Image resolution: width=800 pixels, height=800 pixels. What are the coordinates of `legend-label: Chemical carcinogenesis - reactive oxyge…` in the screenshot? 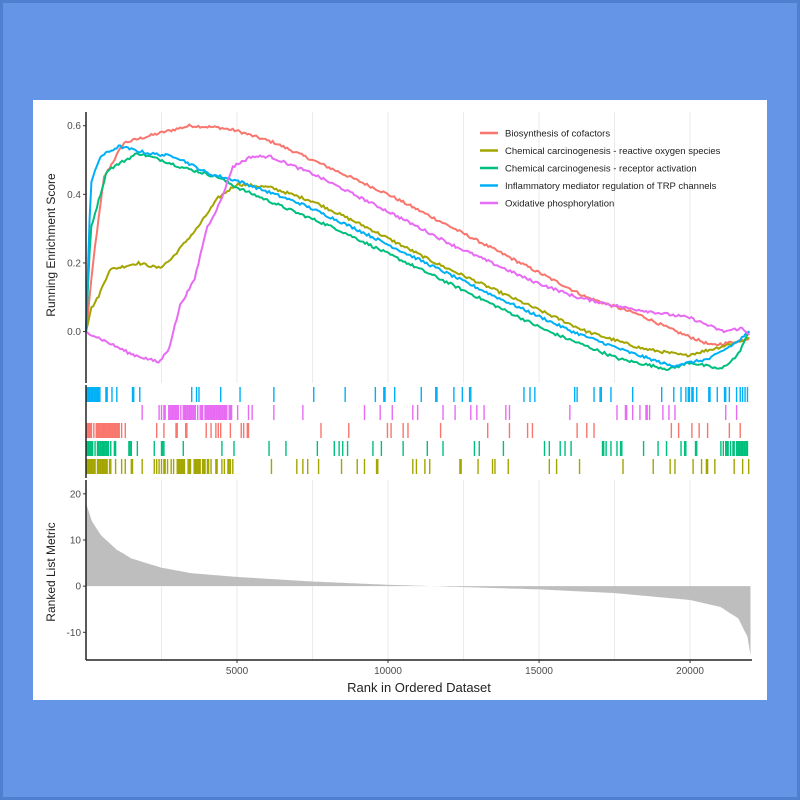 It's located at (613, 151).